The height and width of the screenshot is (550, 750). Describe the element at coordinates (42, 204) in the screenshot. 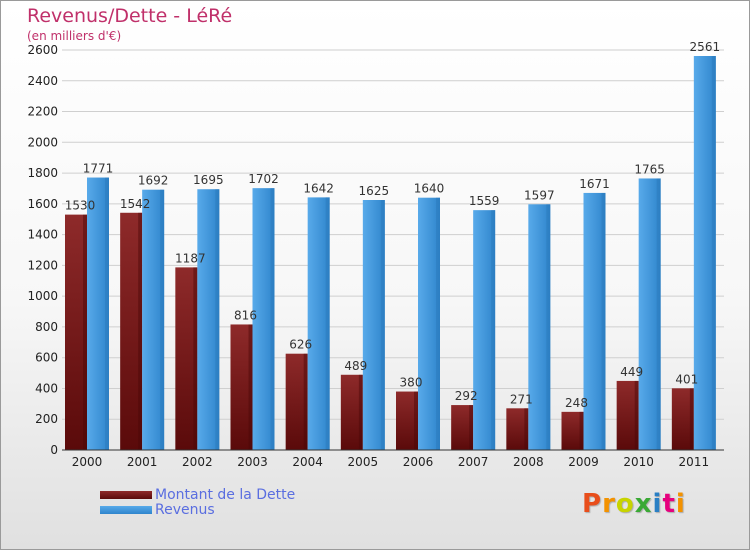

I see `y-tick-label: 1600` at that location.